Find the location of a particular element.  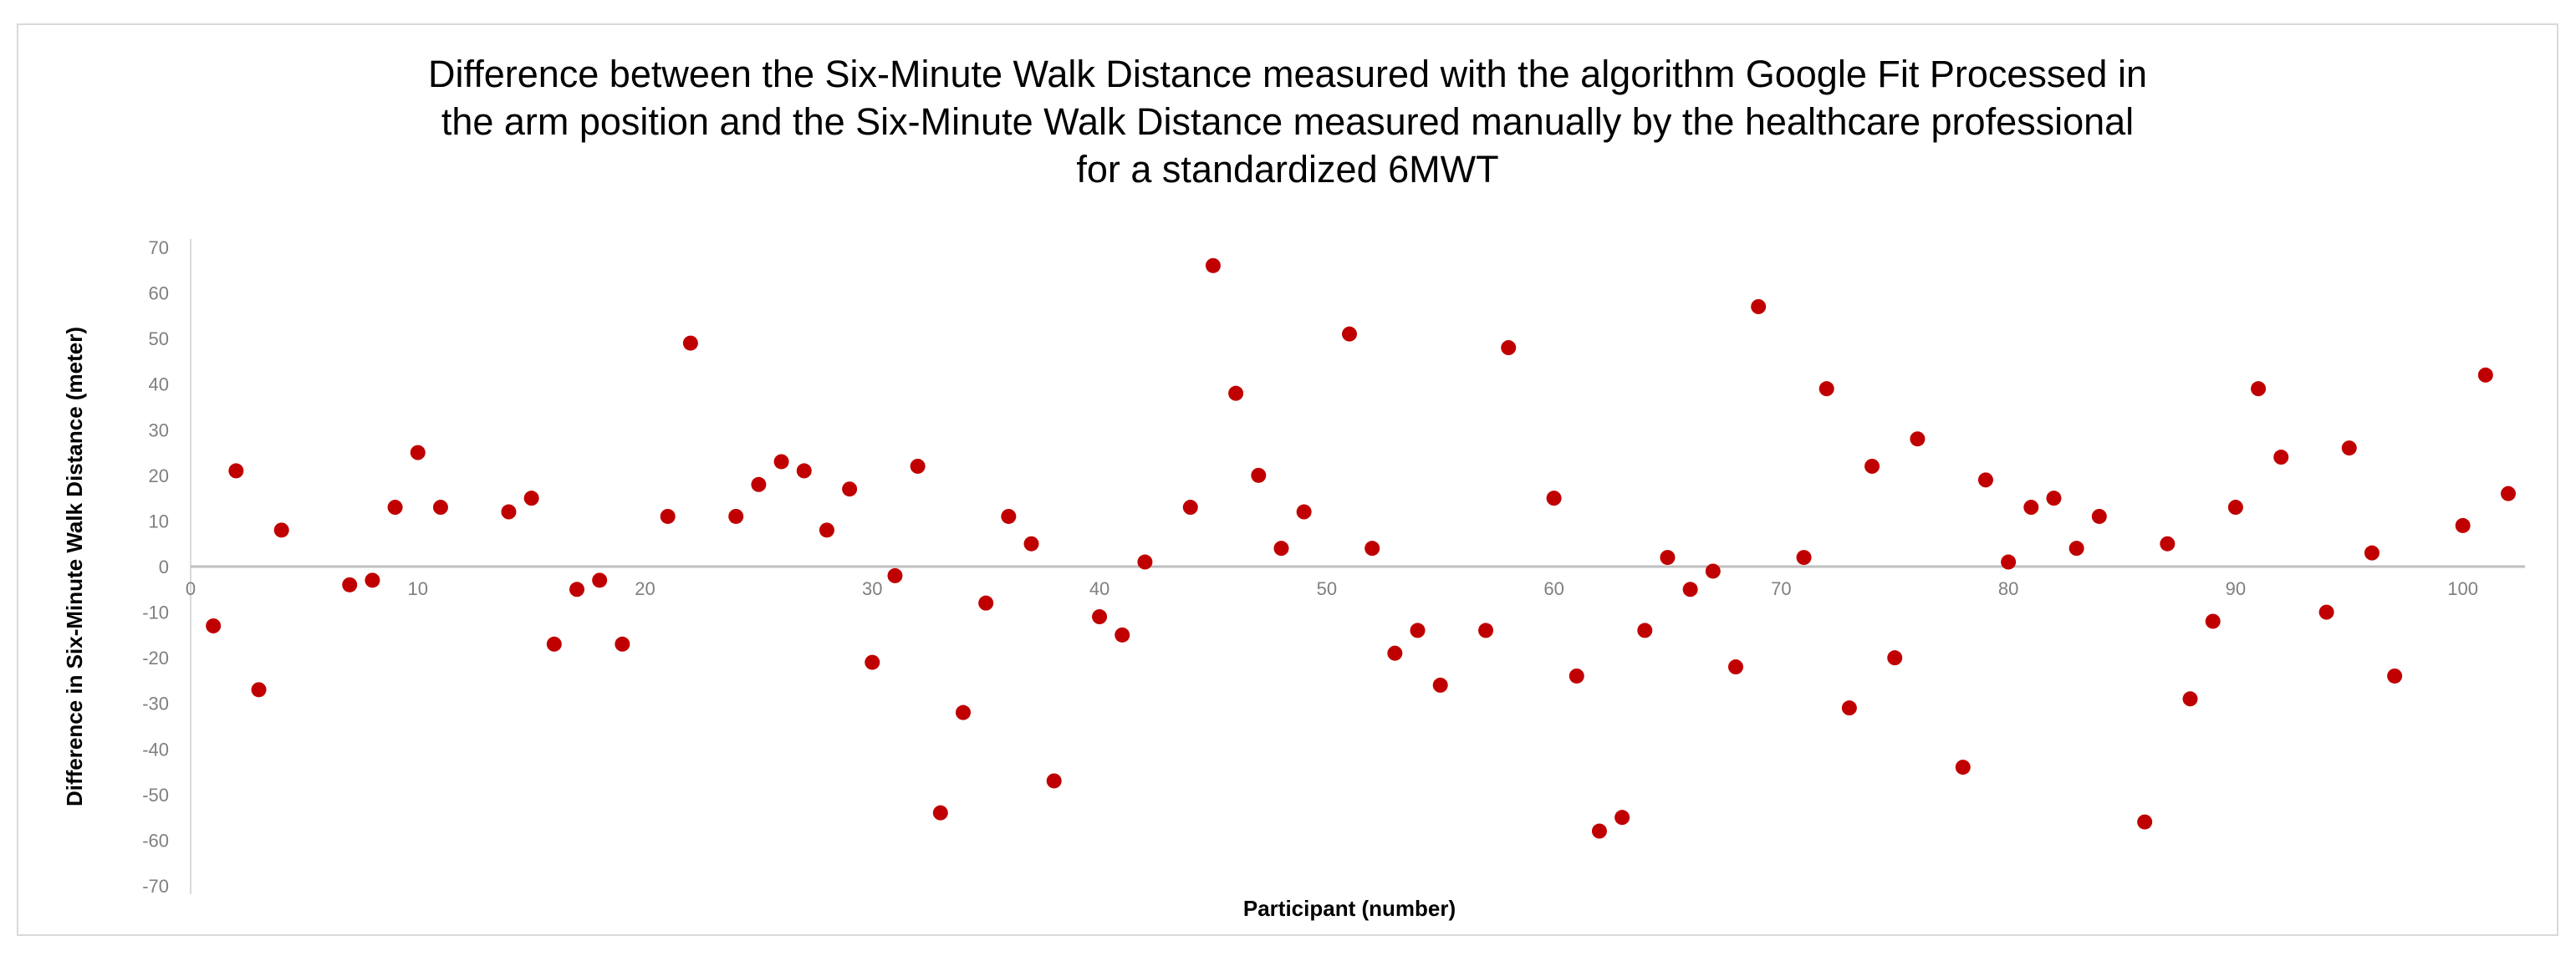

x-tick-label: 90 is located at coordinates (2236, 588).